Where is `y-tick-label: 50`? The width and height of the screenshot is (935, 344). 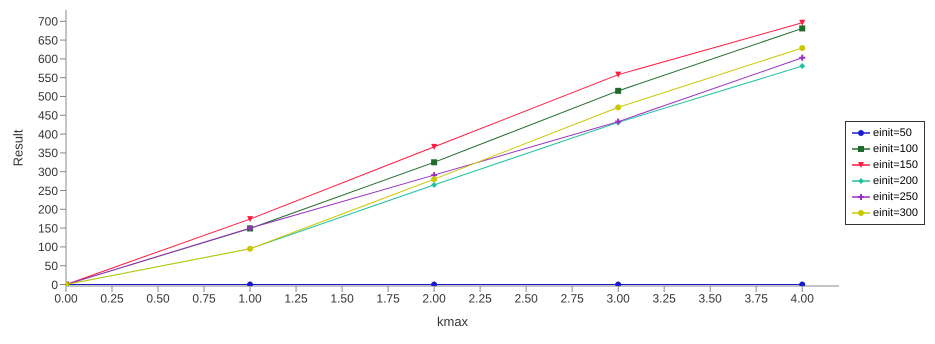
y-tick-label: 50 is located at coordinates (51, 265).